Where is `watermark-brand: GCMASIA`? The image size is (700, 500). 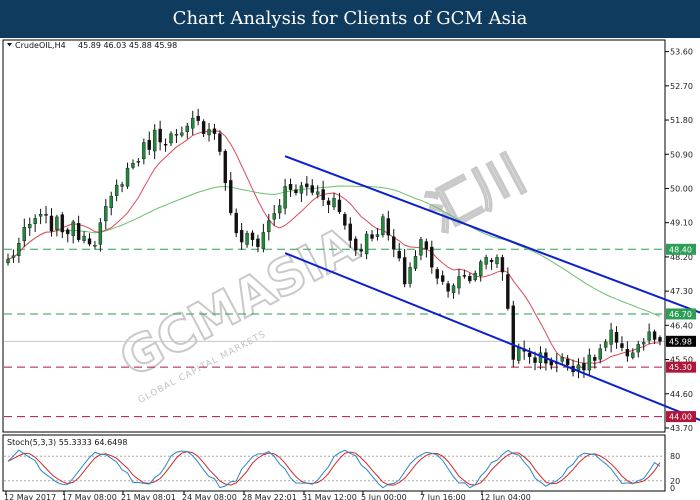
watermark-brand: GCMASIA is located at coordinates (238, 301).